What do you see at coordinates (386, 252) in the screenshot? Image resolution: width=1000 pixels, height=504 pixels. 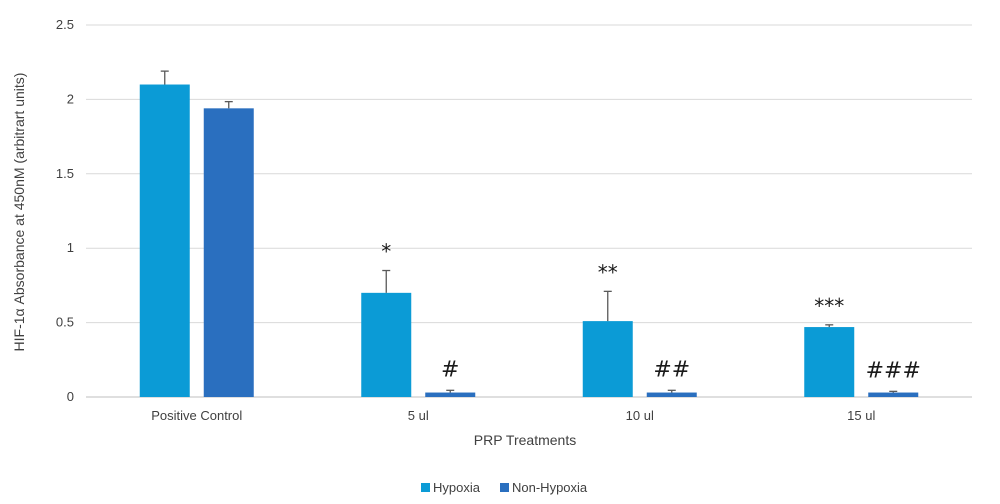 I see `annotation-hypoxia-1: *` at bounding box center [386, 252].